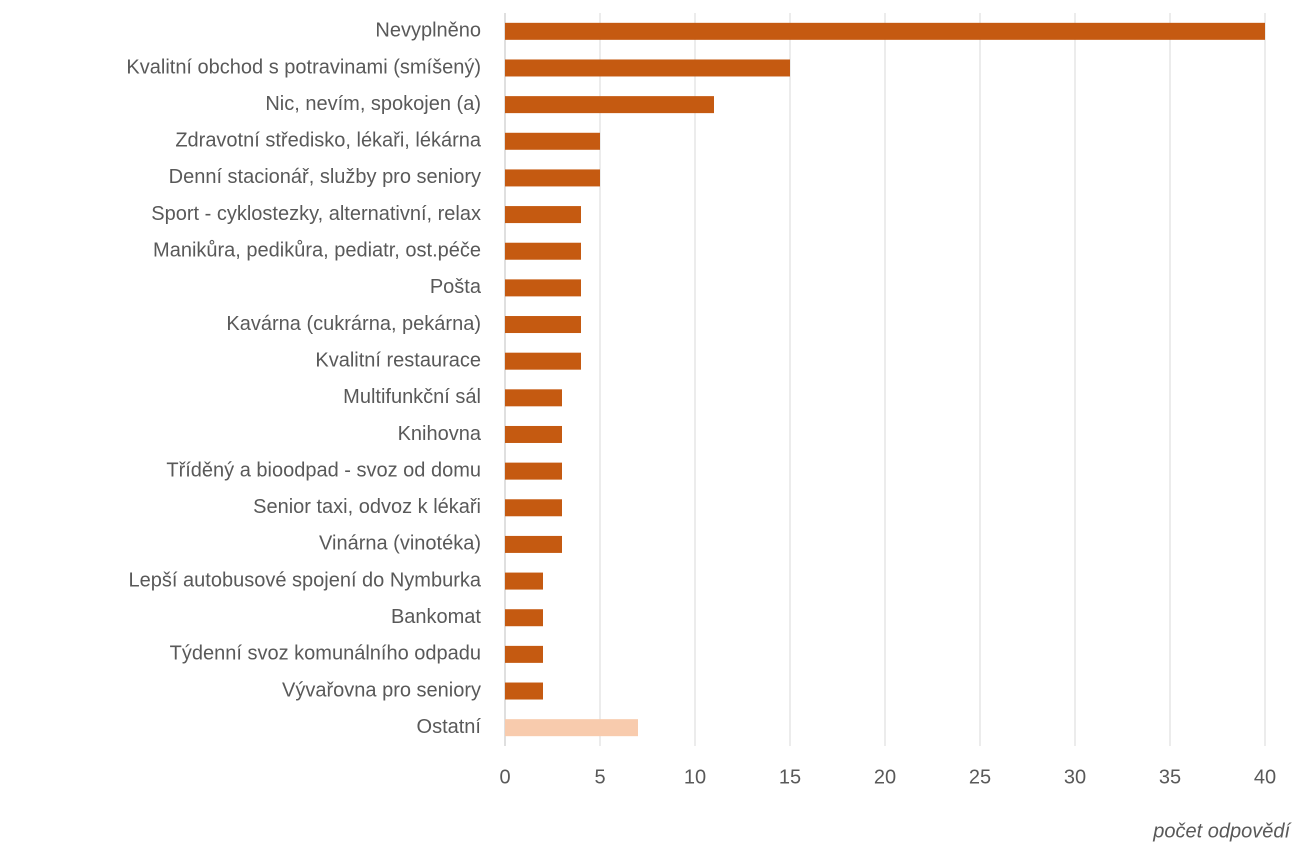 Image resolution: width=1305 pixels, height=845 pixels. Describe the element at coordinates (381, 690) in the screenshot. I see `y-tick-label: Vývařovna pro seniory` at that location.